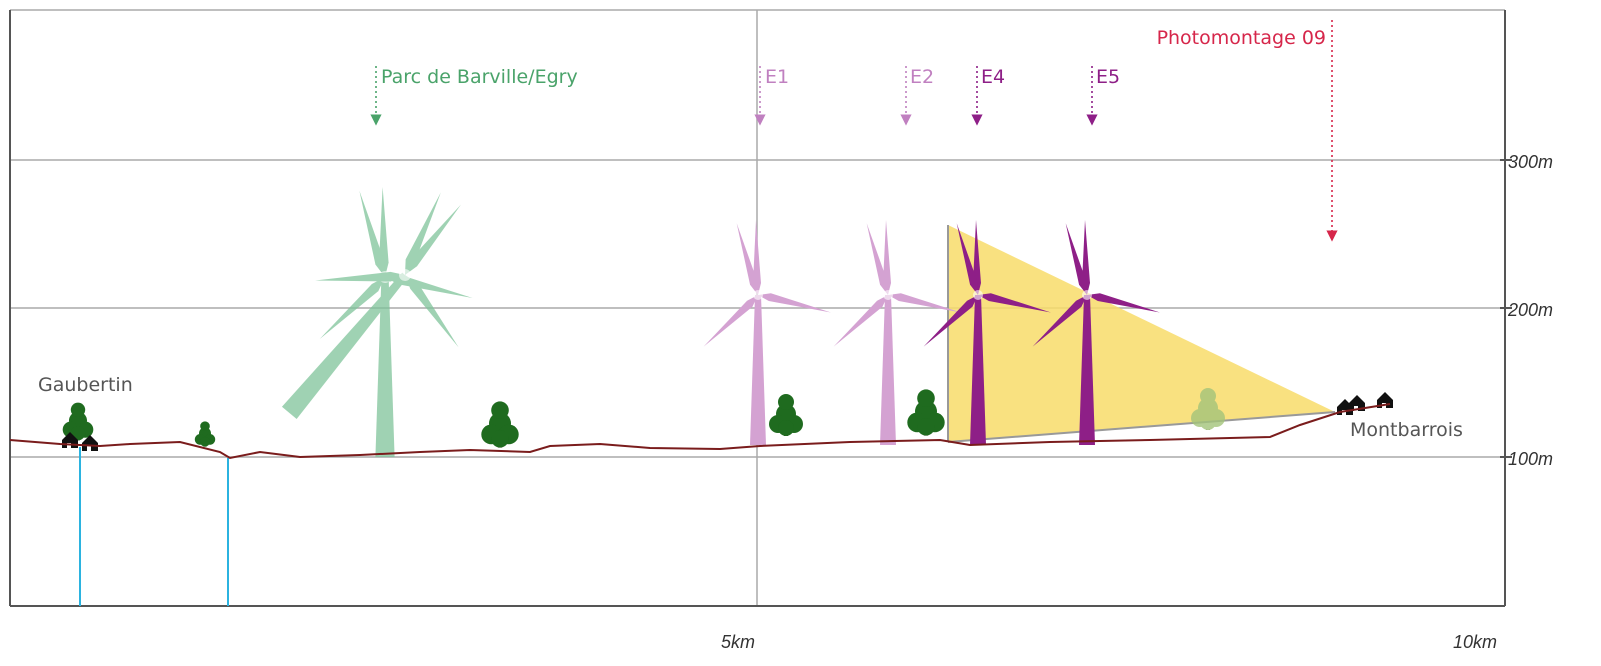 The width and height of the screenshot is (1601, 666). What do you see at coordinates (1108, 77) in the screenshot?
I see `label: E5` at bounding box center [1108, 77].